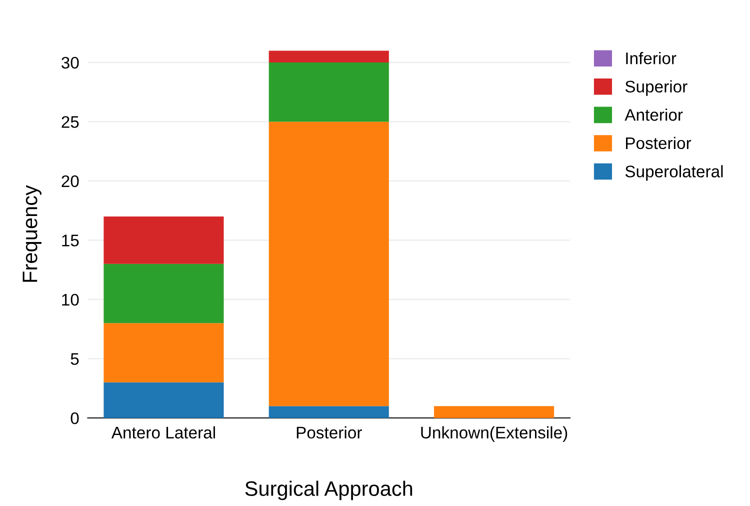 Image resolution: width=750 pixels, height=506 pixels. I want to click on y-tick-label: 0, so click(74, 418).